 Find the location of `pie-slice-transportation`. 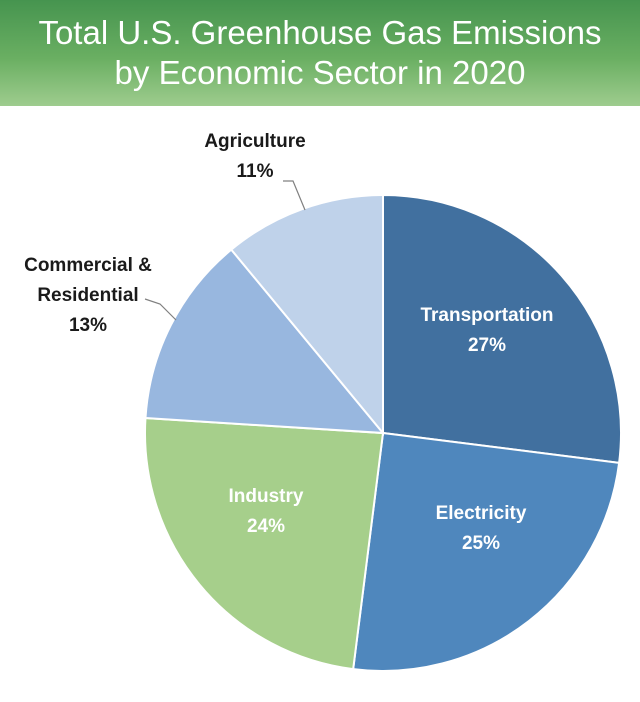

pie-slice-transportation is located at coordinates (502, 328).